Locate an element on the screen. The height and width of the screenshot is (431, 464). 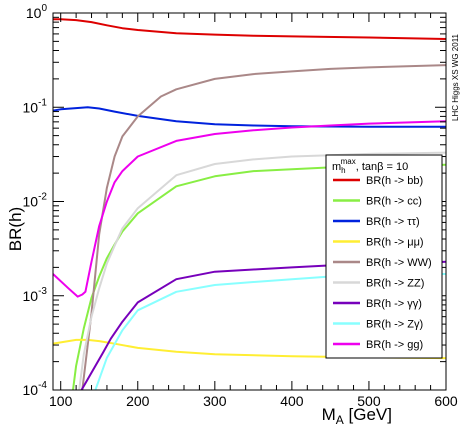
legend-label: BR(h -> gg) is located at coordinates (394, 345).